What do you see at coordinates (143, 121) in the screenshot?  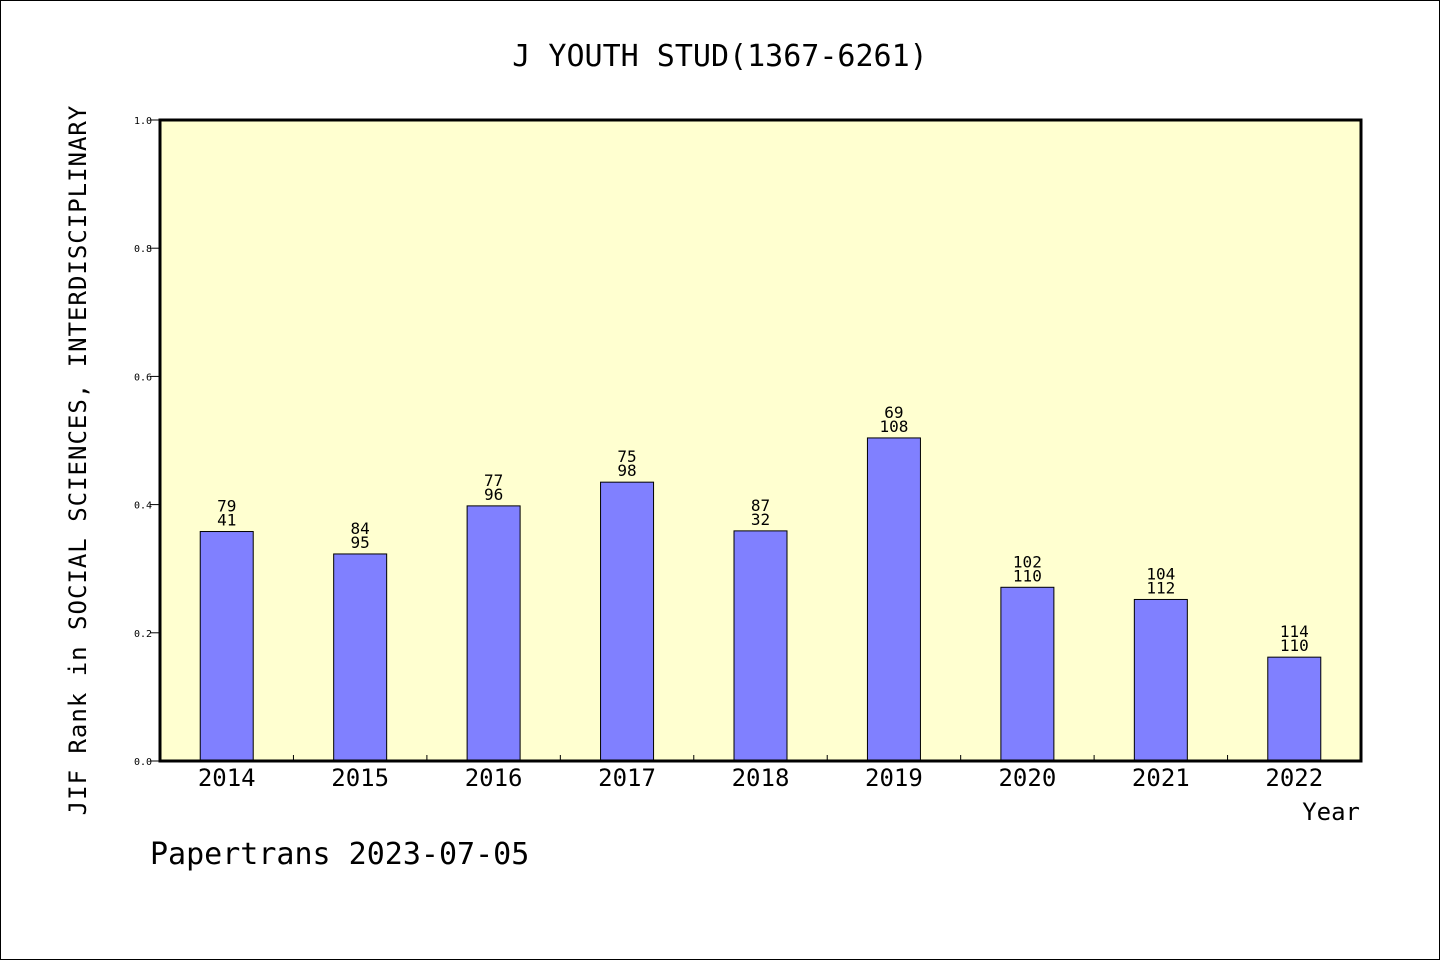 I see `y-tick-label: 1.0` at bounding box center [143, 121].